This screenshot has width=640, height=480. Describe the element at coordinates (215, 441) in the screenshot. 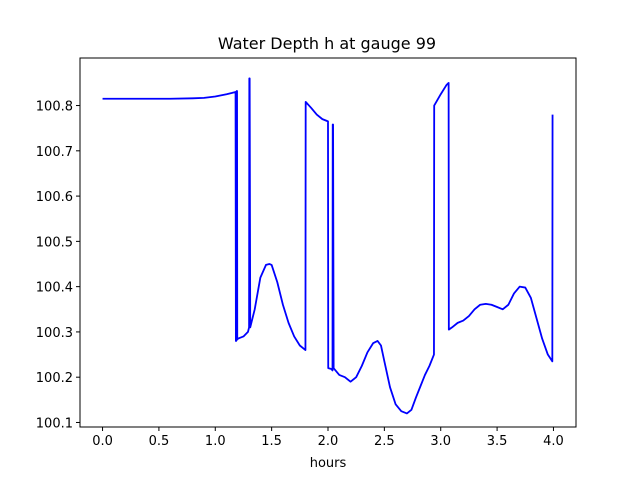

I see `x-tick-label: 1.0` at that location.